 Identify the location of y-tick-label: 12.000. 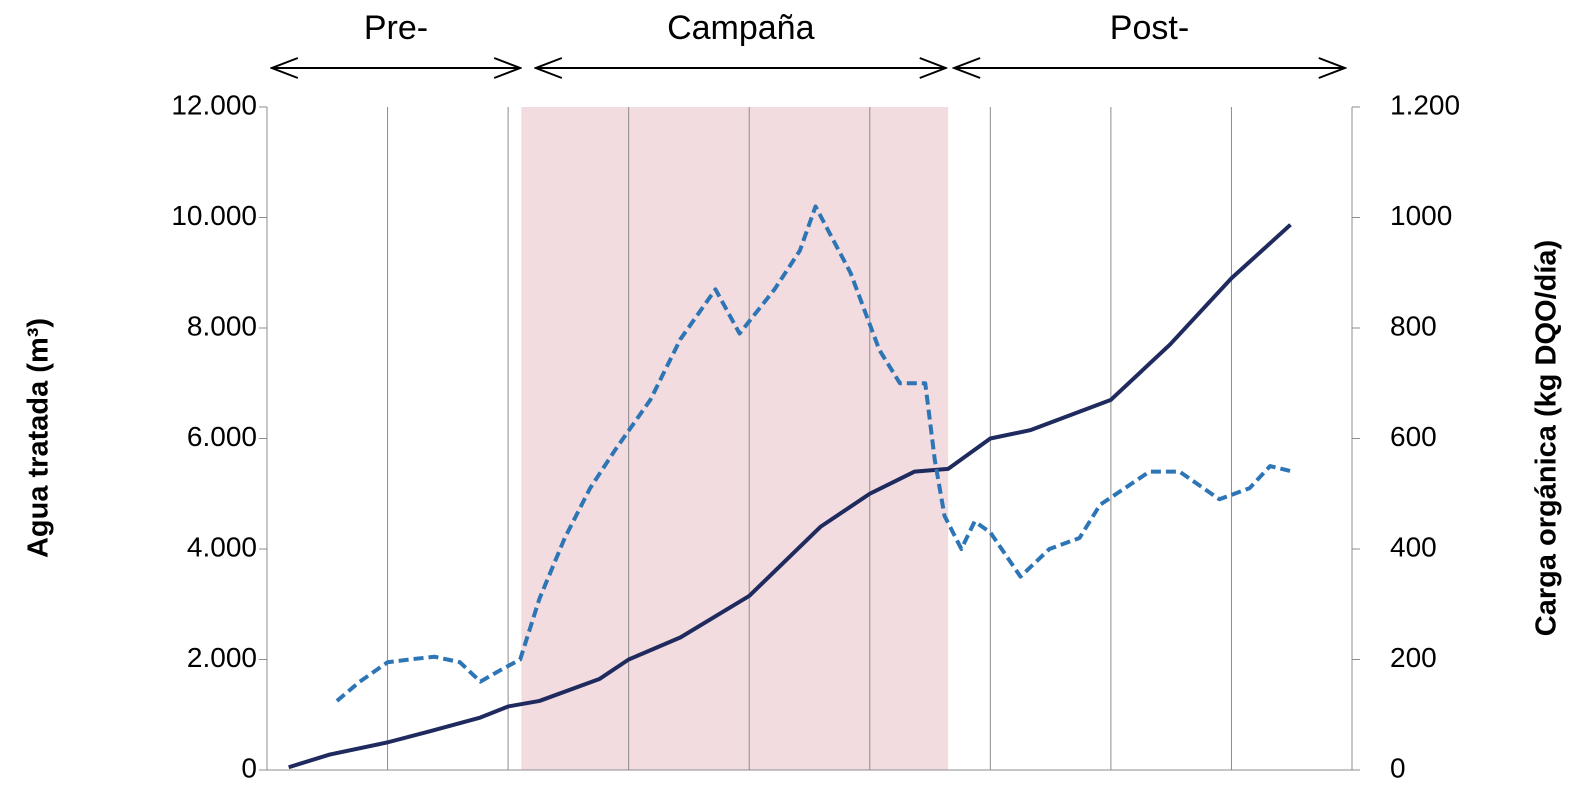
(214, 104).